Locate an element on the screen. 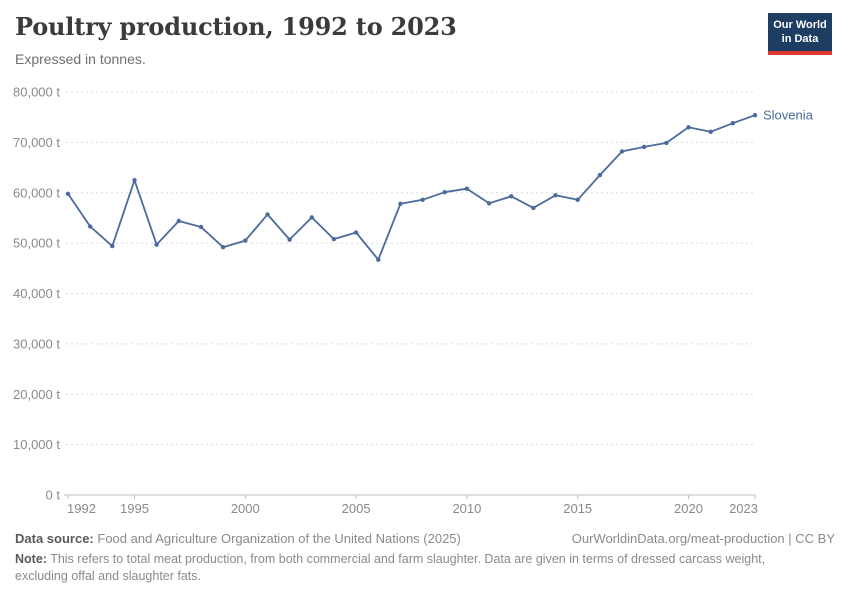  owid-logo: Our World in Data is located at coordinates (800, 34).